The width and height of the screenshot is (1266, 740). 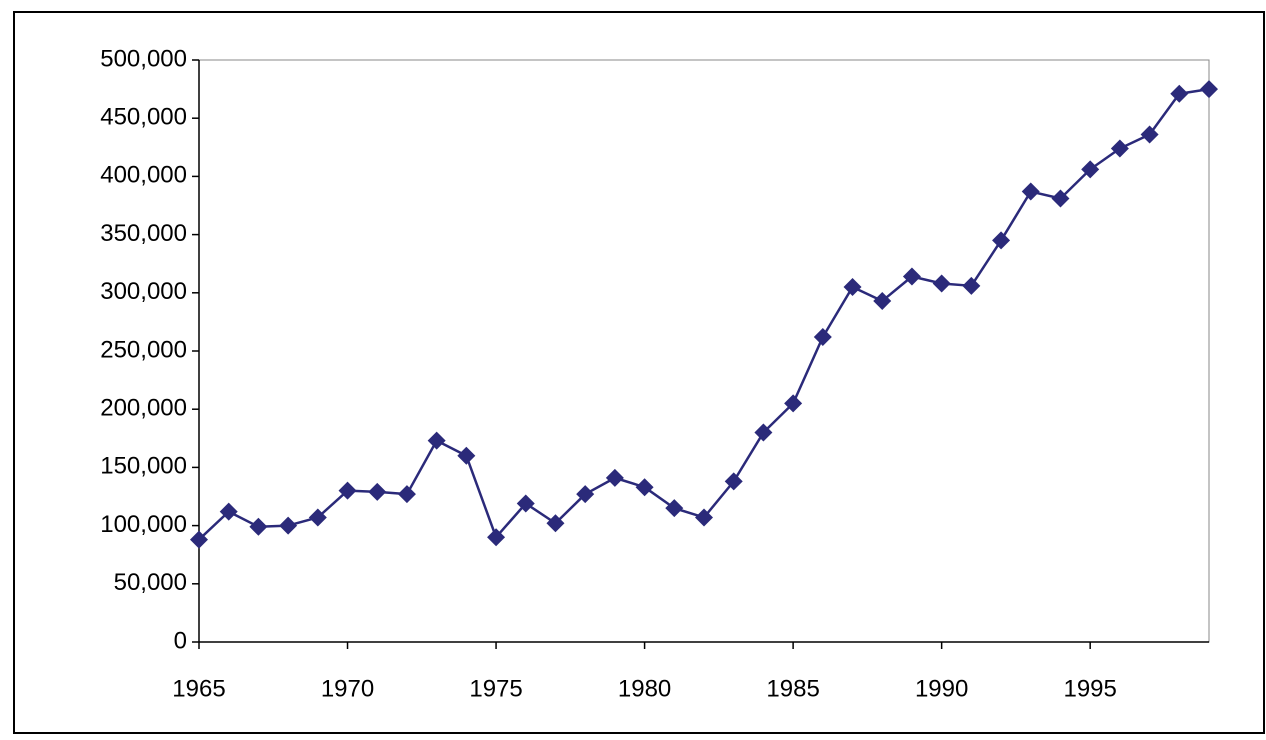 What do you see at coordinates (143, 58) in the screenshot?
I see `y-tick-label: 500,000` at bounding box center [143, 58].